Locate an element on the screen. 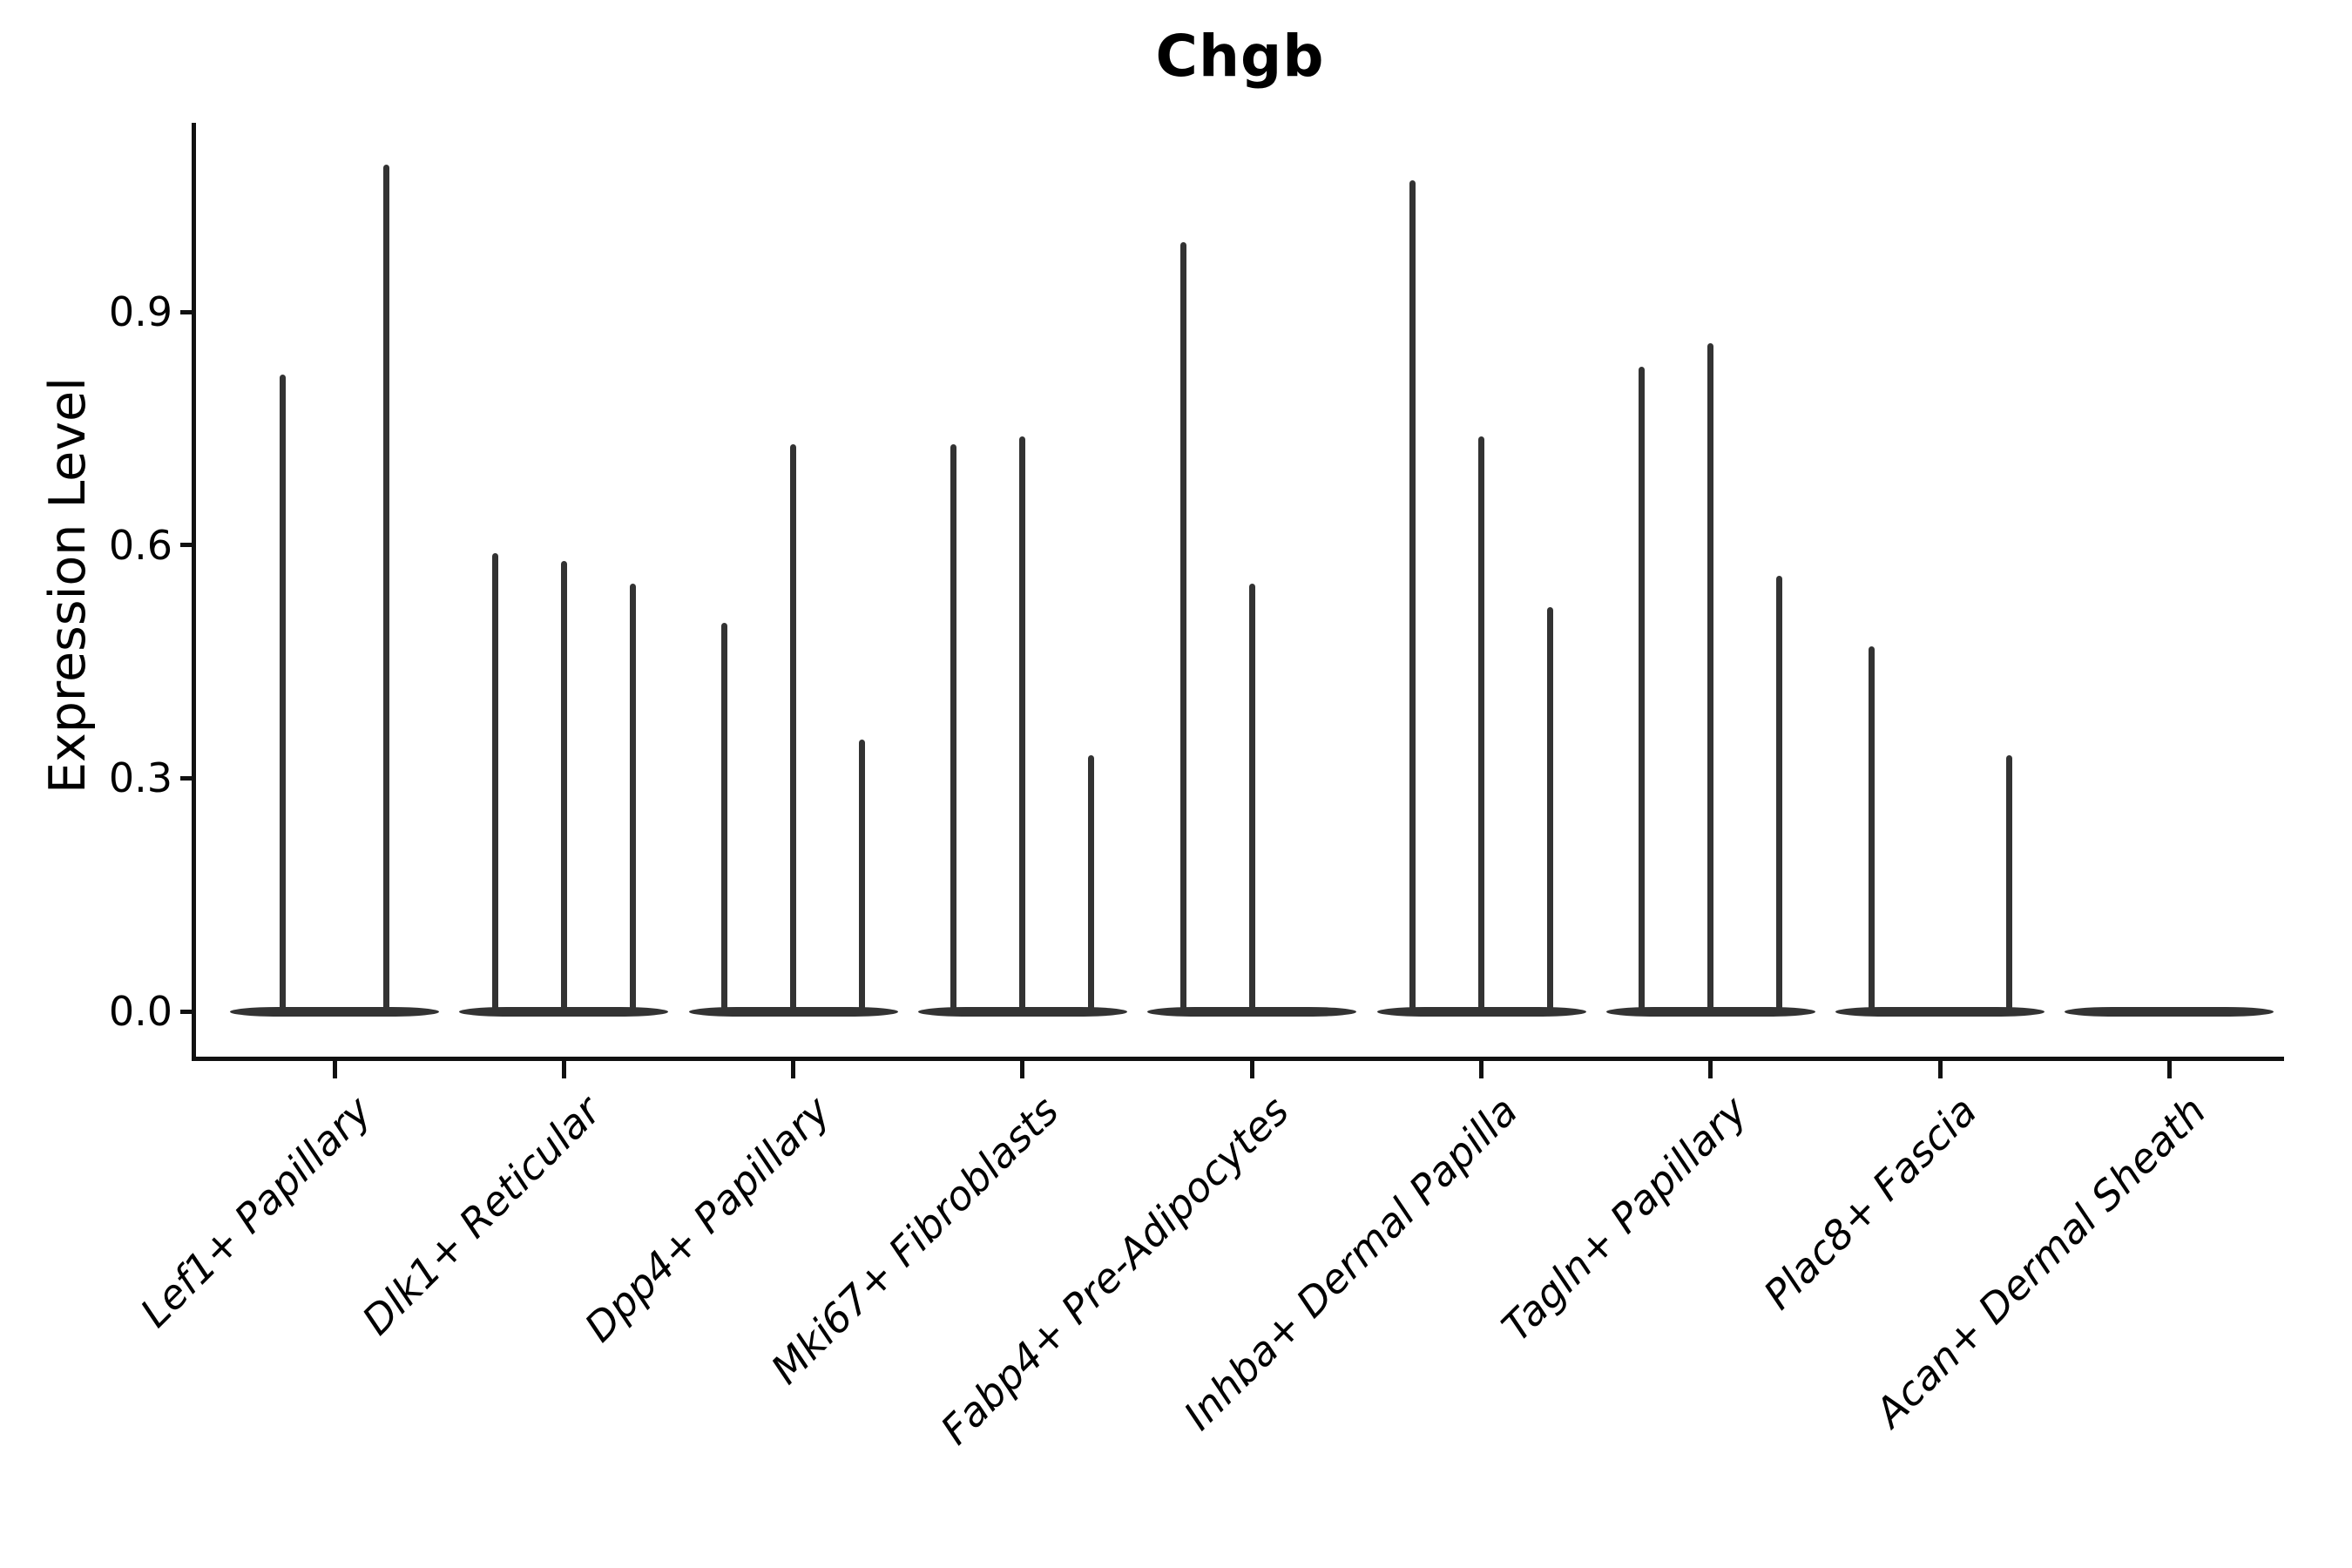 The height and width of the screenshot is (1568, 2352). y-axis-label: Expression Level is located at coordinates (68, 585).